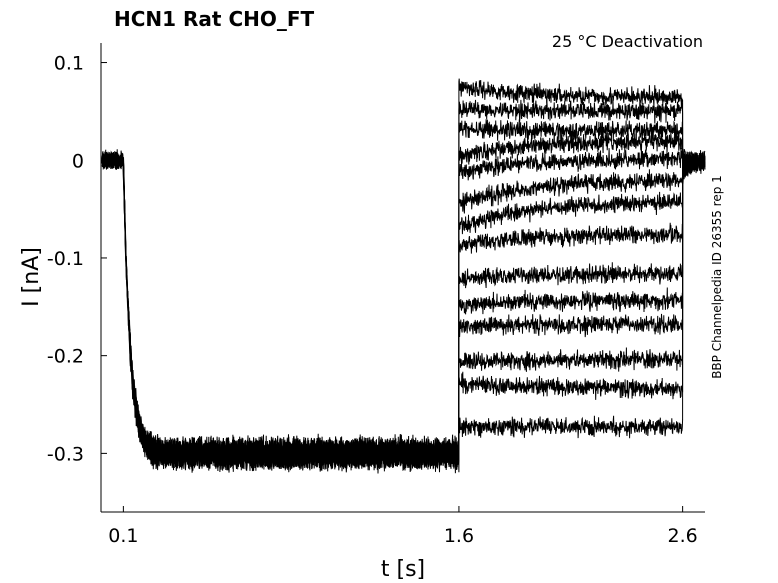 This screenshot has height=583, width=778. Describe the element at coordinates (65, 454) in the screenshot. I see `y-tick-label: -0.3` at that location.